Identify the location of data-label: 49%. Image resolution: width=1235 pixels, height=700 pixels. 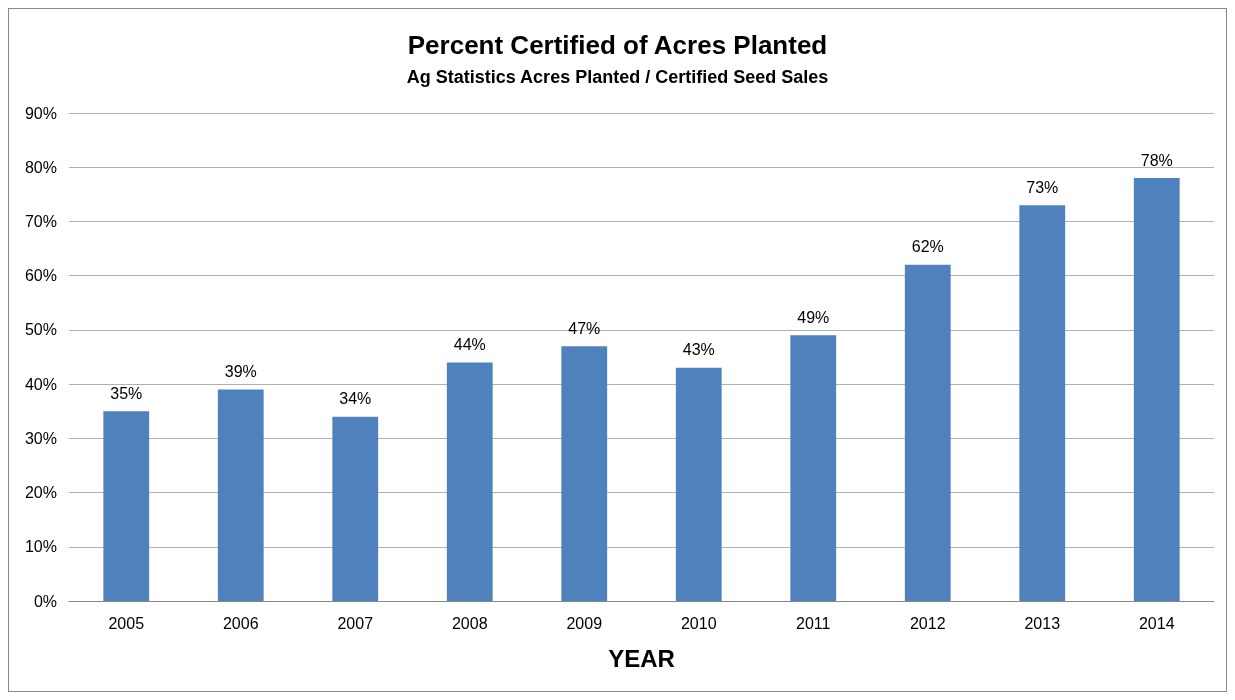
(813, 317).